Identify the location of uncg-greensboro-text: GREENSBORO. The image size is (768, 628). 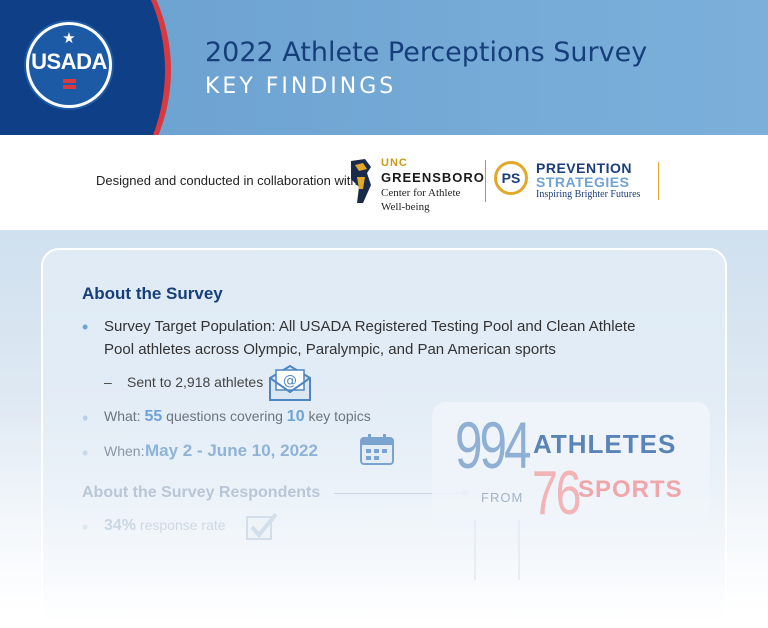
(433, 177).